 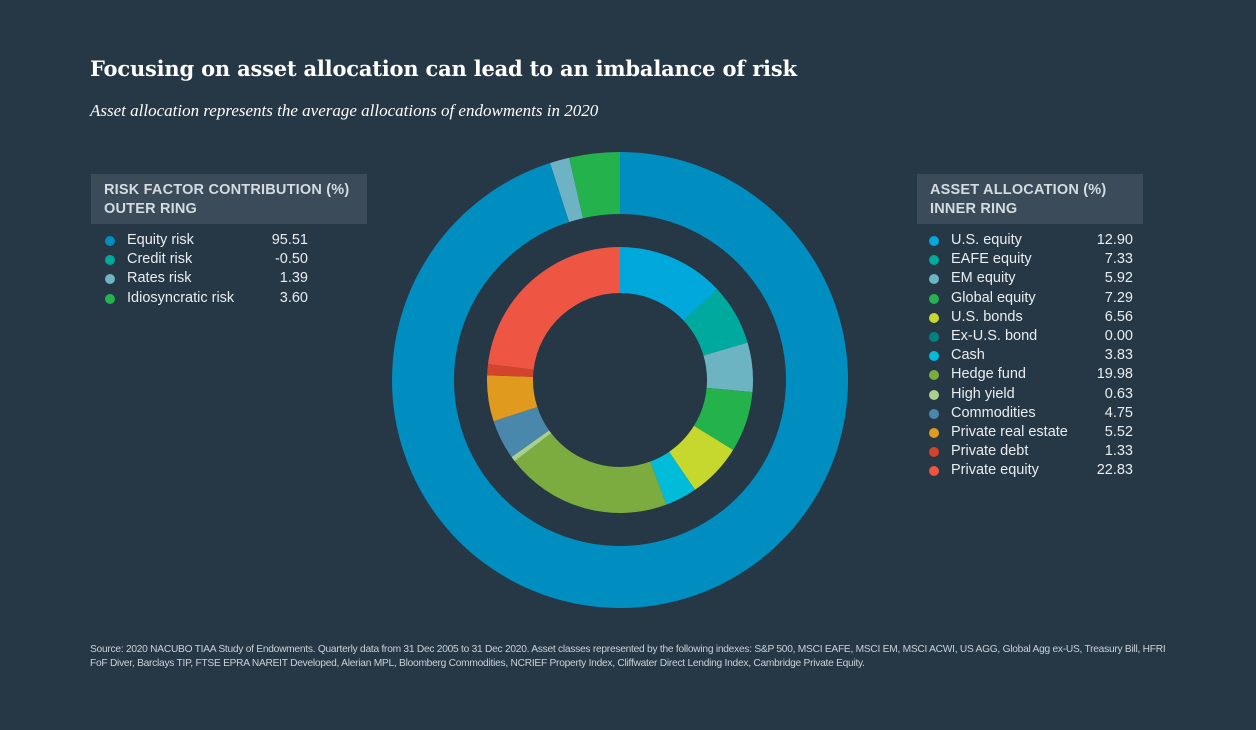 What do you see at coordinates (723, 419) in the screenshot?
I see `inner-ring-slice-global-equity` at bounding box center [723, 419].